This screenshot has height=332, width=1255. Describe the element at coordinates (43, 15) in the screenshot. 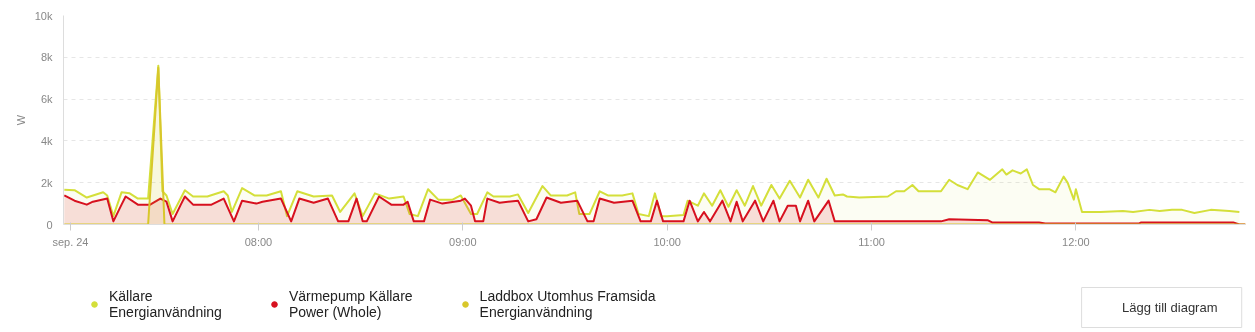

I see `y-tick-label: 10k` at that location.